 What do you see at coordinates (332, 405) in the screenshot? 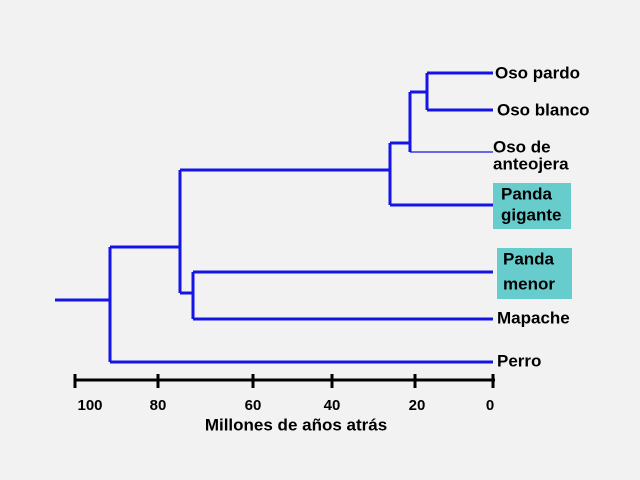
I see `tick-label: 40` at bounding box center [332, 405].